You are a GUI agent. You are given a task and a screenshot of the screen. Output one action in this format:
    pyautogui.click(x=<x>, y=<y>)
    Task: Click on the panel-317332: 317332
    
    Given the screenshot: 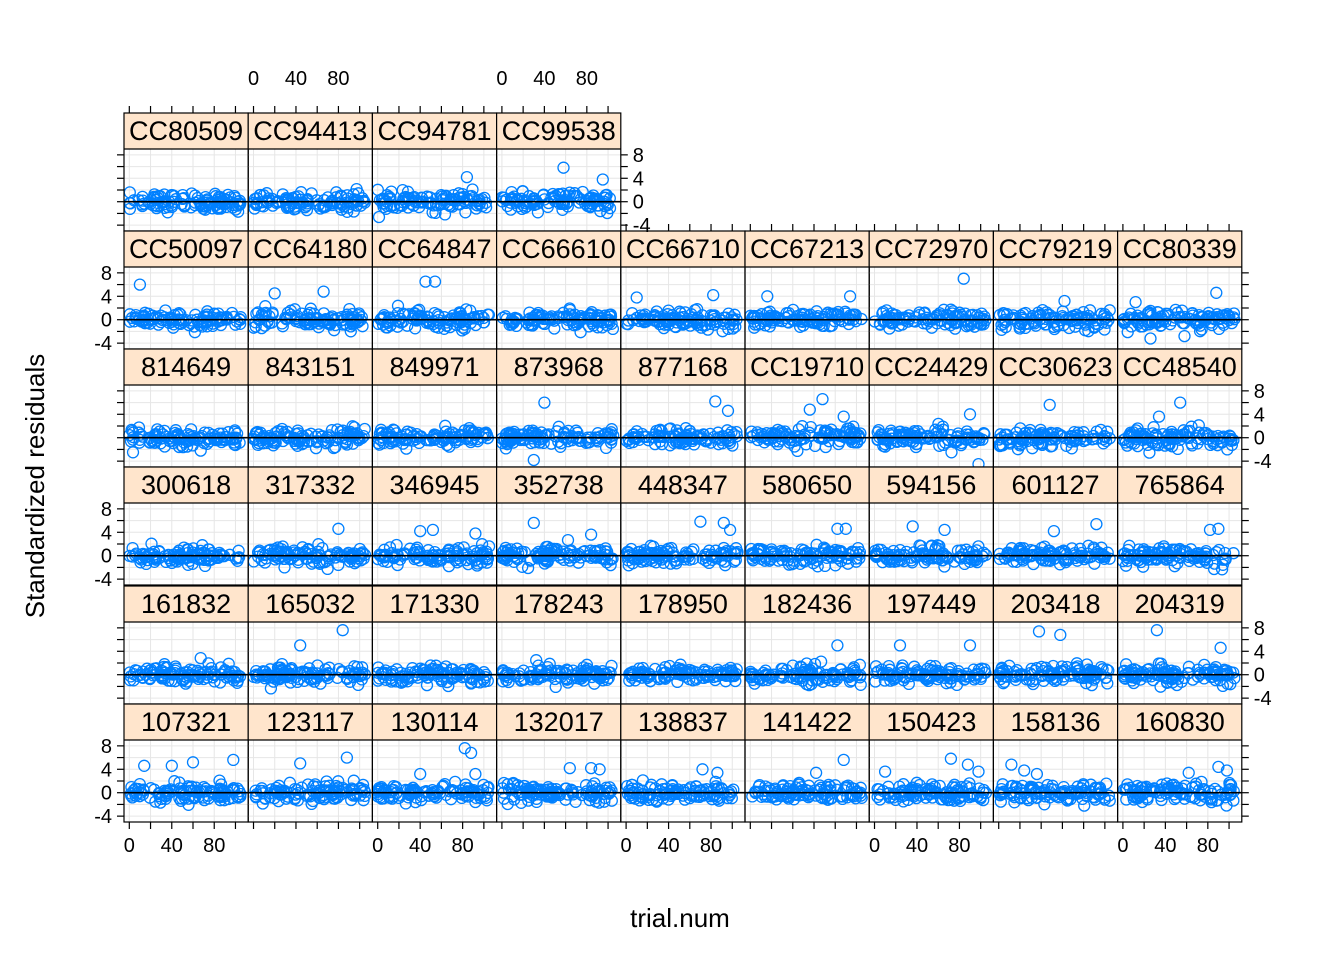 What is the action you would take?
    pyautogui.click(x=310, y=526)
    